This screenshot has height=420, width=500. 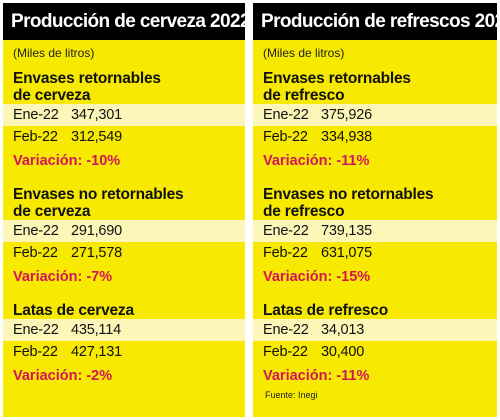 What do you see at coordinates (347, 137) in the screenshot?
I see `value: 334,938` at bounding box center [347, 137].